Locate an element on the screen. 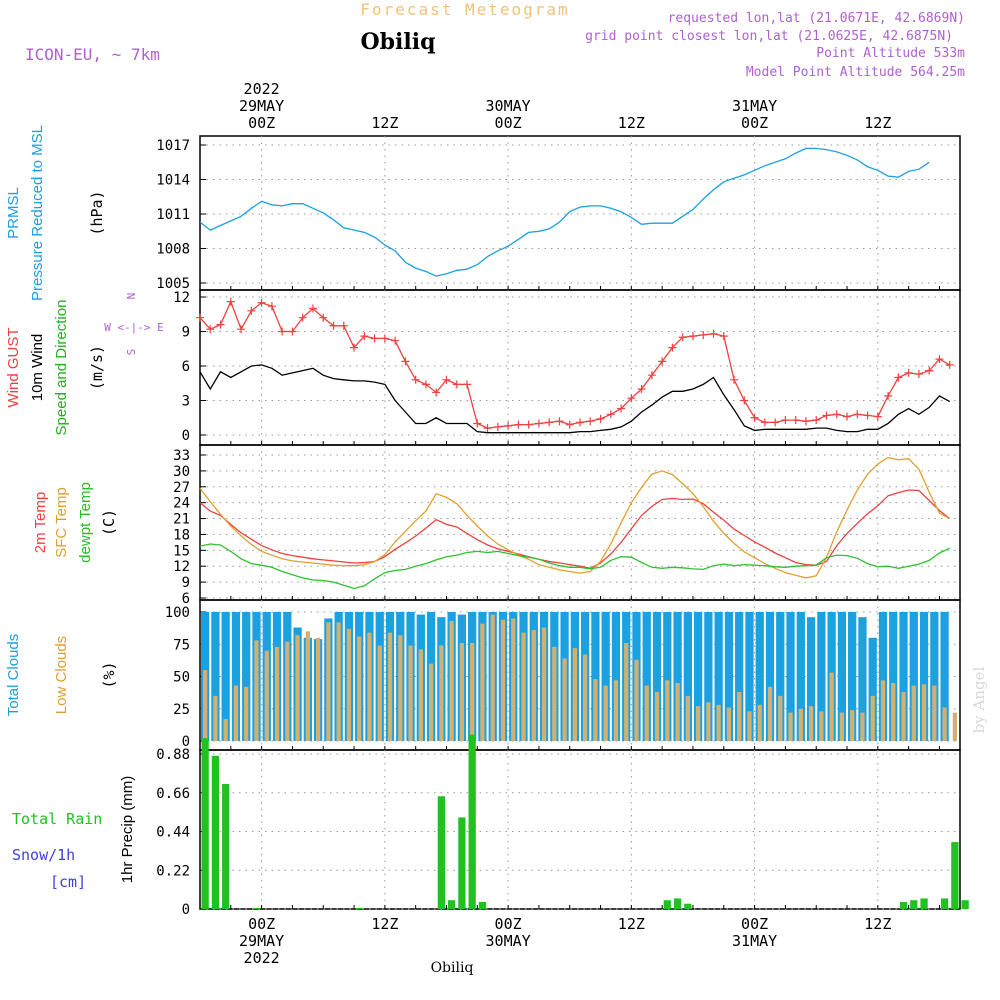 This screenshot has width=1000, height=1000. y-tick-label: 100 is located at coordinates (177, 613).